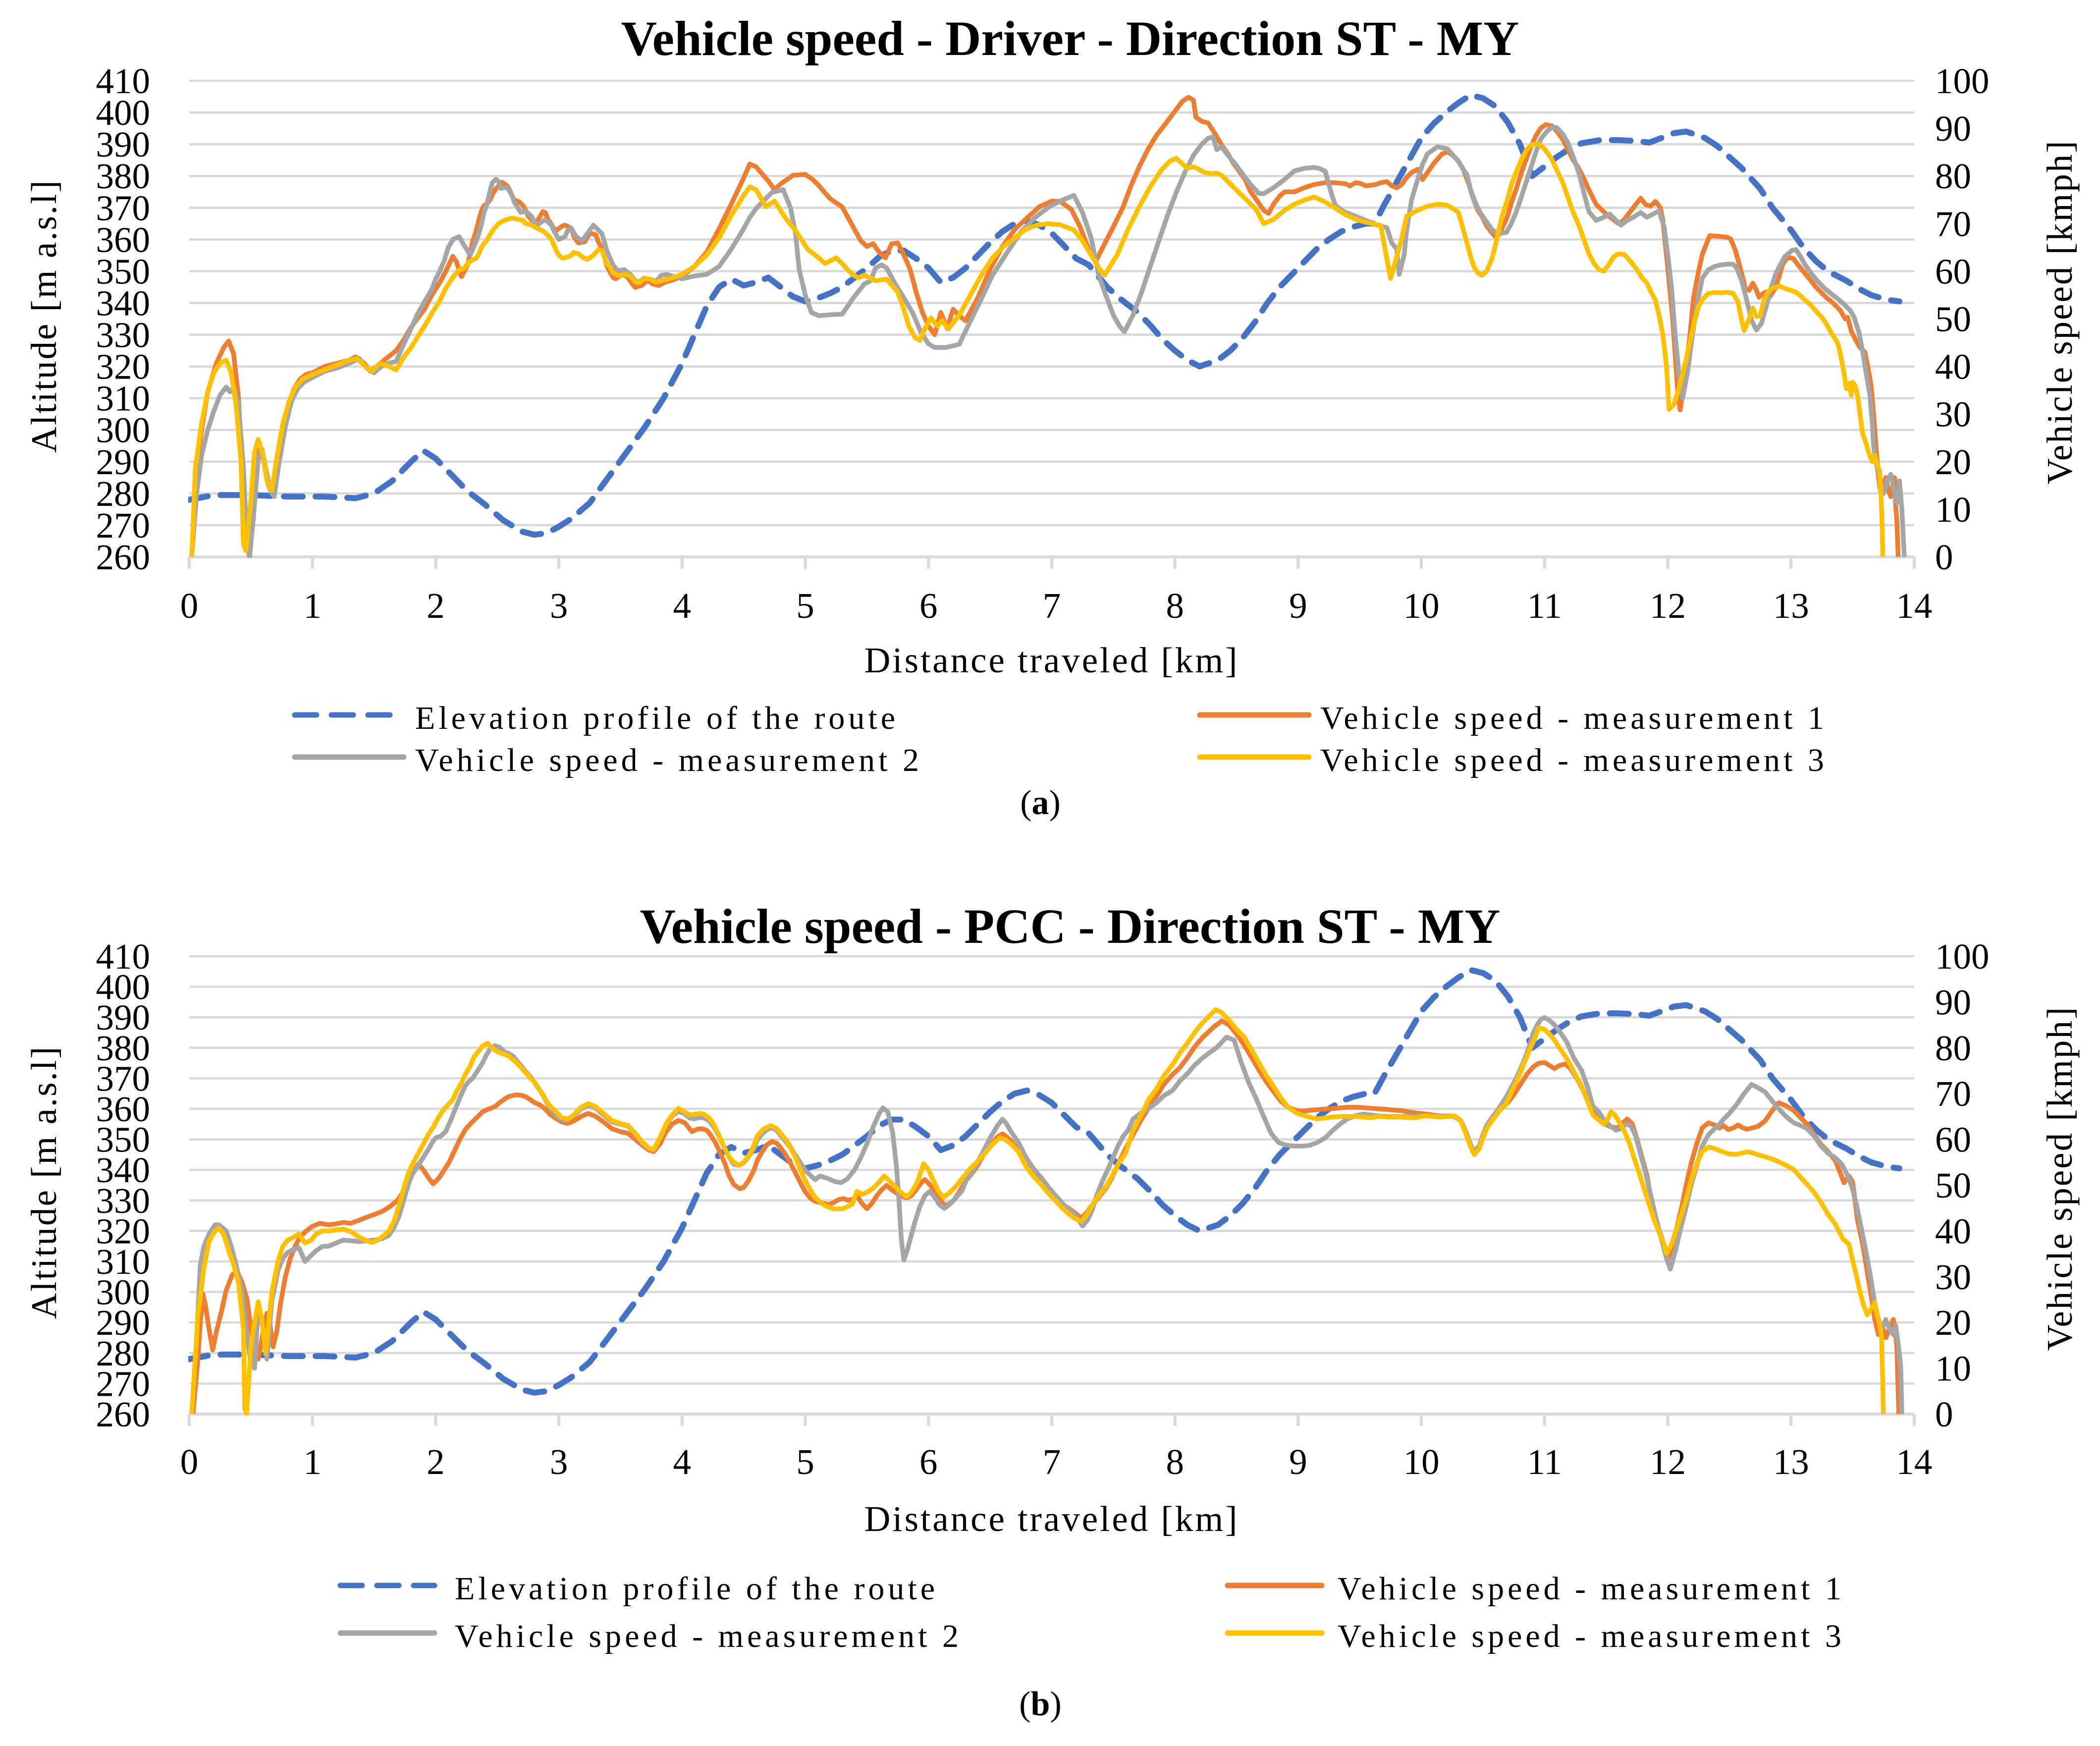 Image resolution: width=2100 pixels, height=1746 pixels. What do you see at coordinates (1040, 1704) in the screenshot?
I see `svg-text: (b)` at bounding box center [1040, 1704].